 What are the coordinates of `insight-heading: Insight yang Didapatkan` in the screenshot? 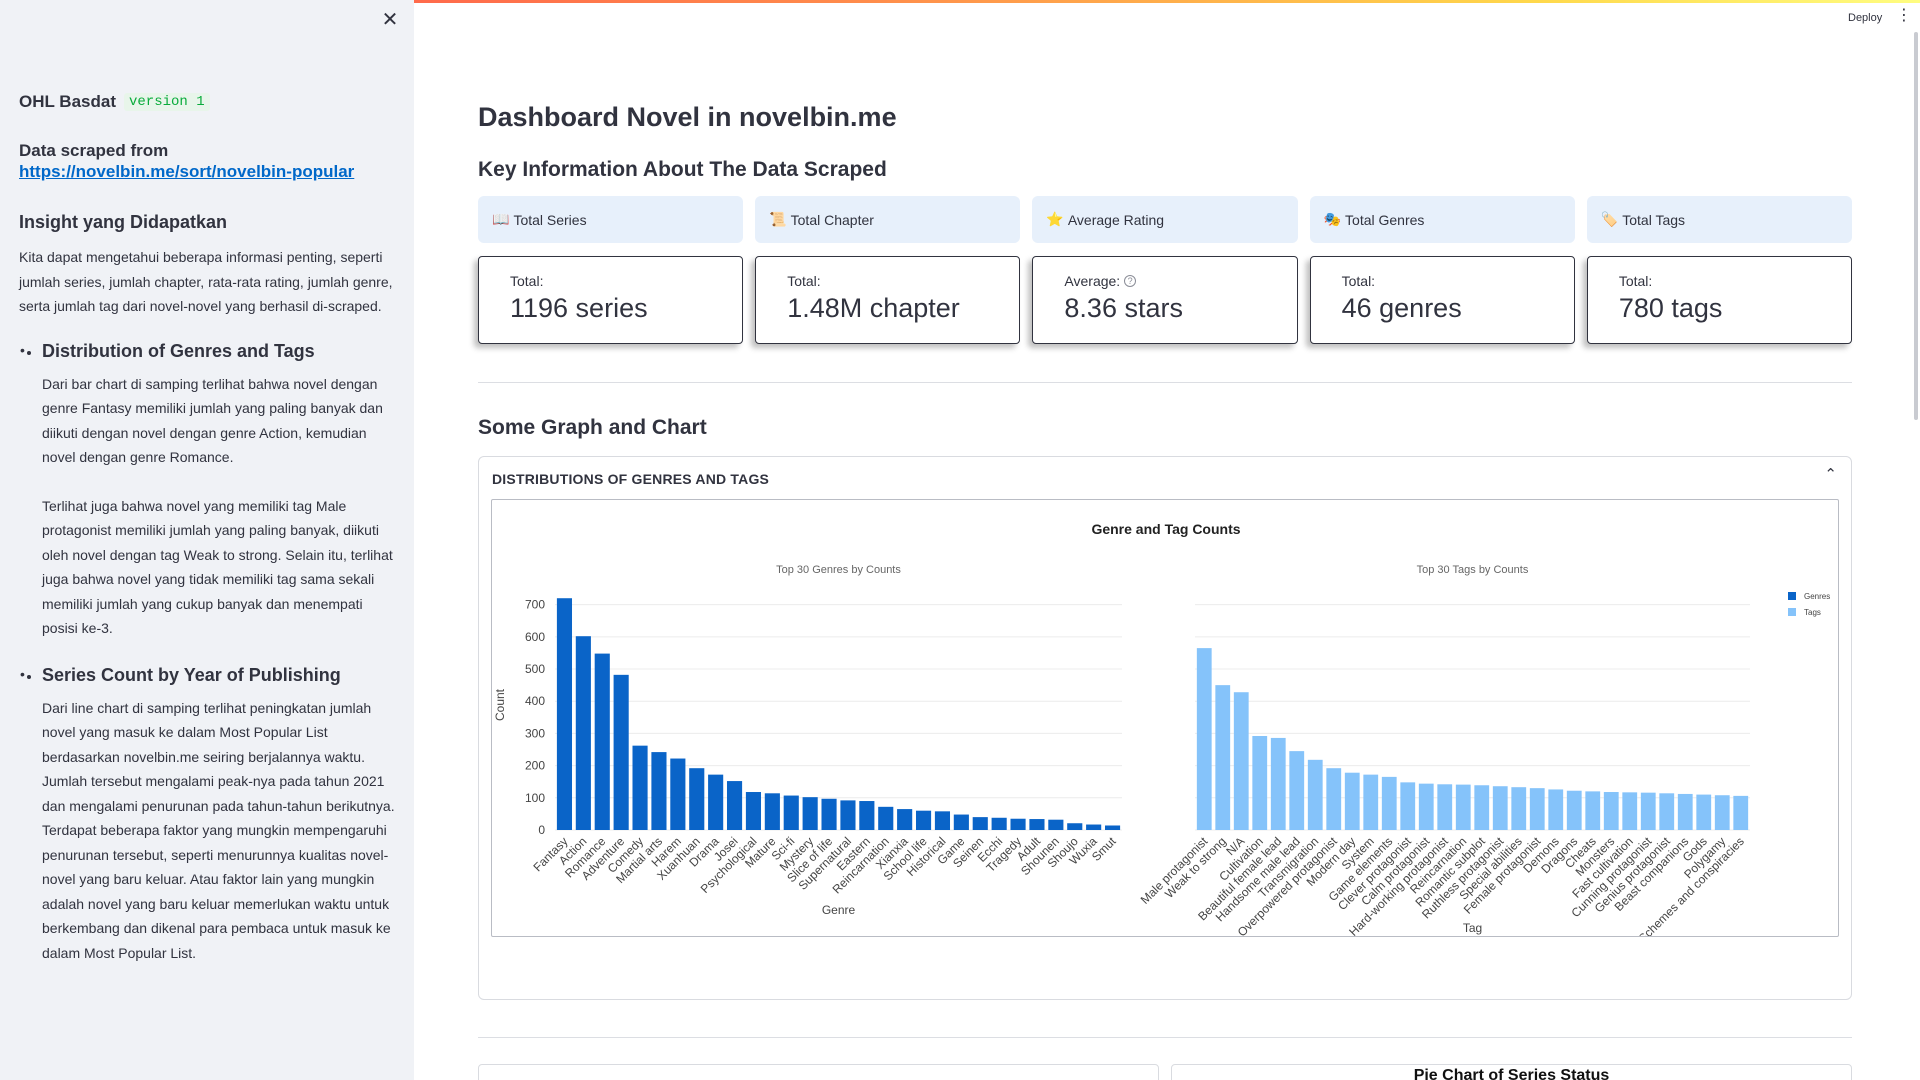 It's located at (123, 222).